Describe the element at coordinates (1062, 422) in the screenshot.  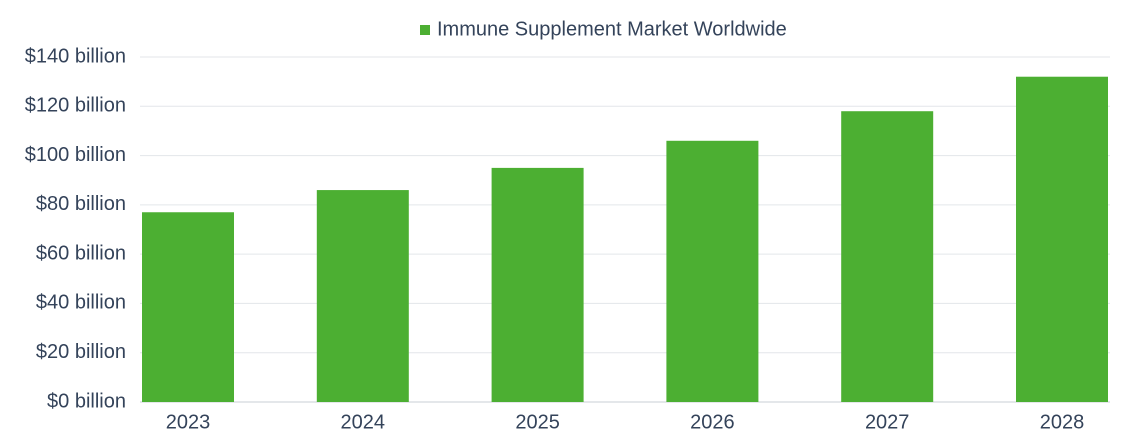
I see `x-tick-label: 2028` at that location.